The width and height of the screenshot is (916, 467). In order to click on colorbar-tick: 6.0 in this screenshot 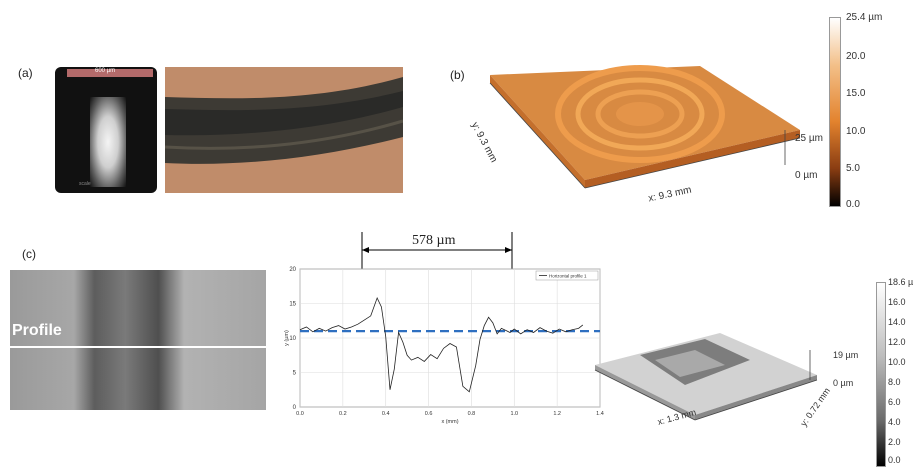, I will do `click(894, 402)`.